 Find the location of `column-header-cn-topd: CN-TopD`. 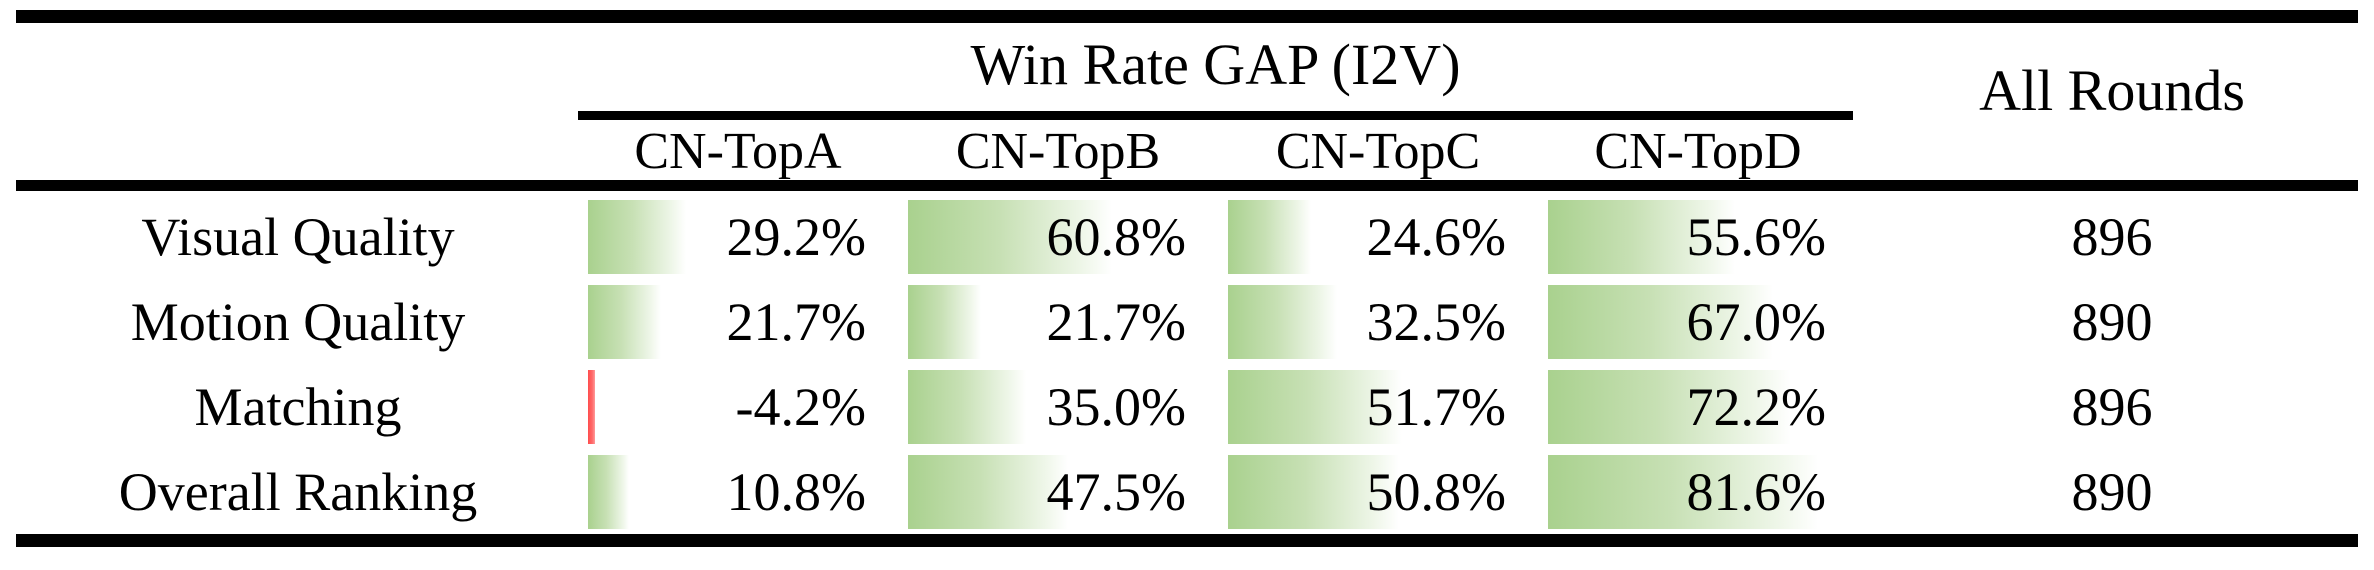

column-header-cn-topd: CN-TopD is located at coordinates (1698, 151).